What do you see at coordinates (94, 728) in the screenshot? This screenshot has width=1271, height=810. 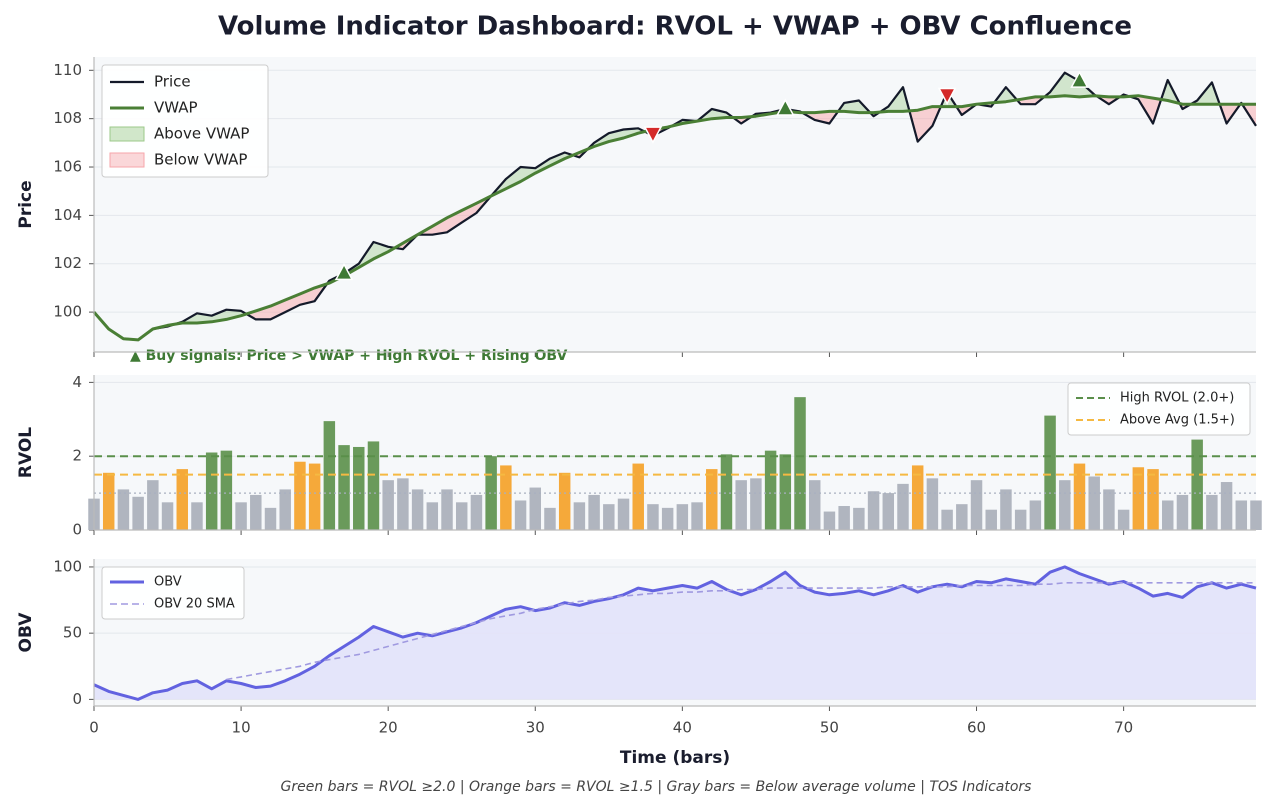 I see `x-tick-label: 0` at bounding box center [94, 728].